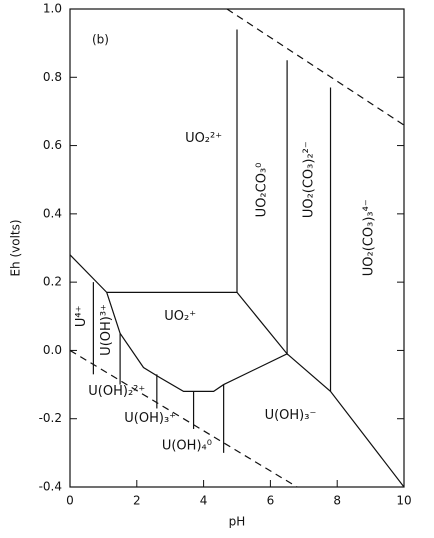 The height and width of the screenshot is (538, 434). Describe the element at coordinates (337, 501) in the screenshot. I see `x-tick-label: 8` at that location.